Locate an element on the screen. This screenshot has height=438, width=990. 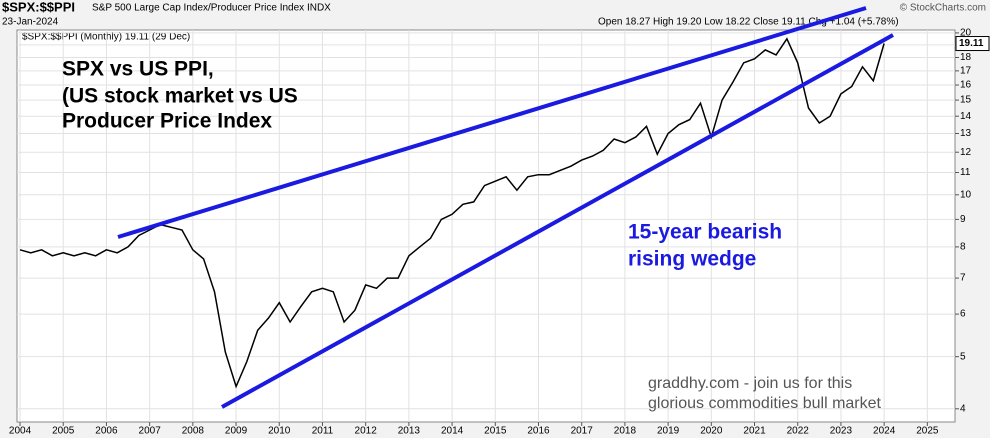
y-tick-label: 16 is located at coordinates (966, 85).